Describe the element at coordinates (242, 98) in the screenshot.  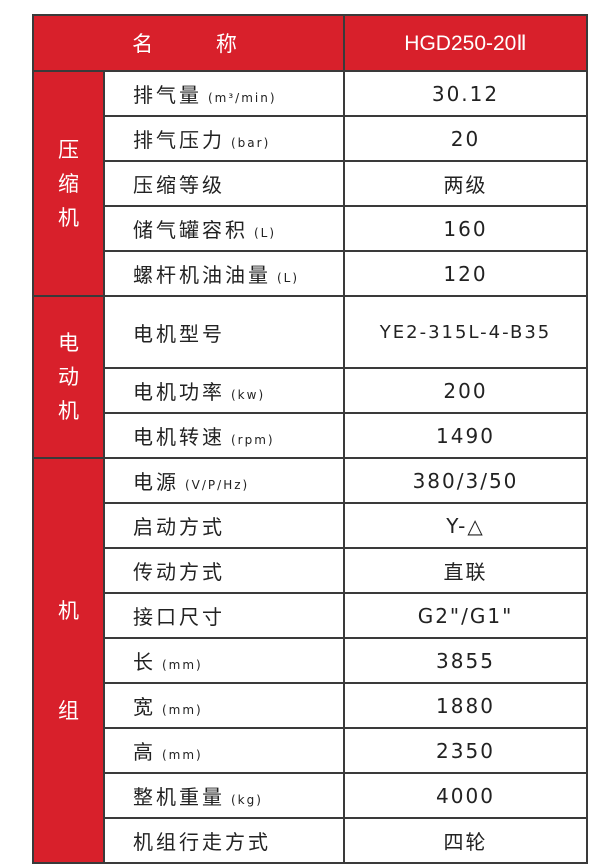
I see `param-unit: (m³/min)` at that location.